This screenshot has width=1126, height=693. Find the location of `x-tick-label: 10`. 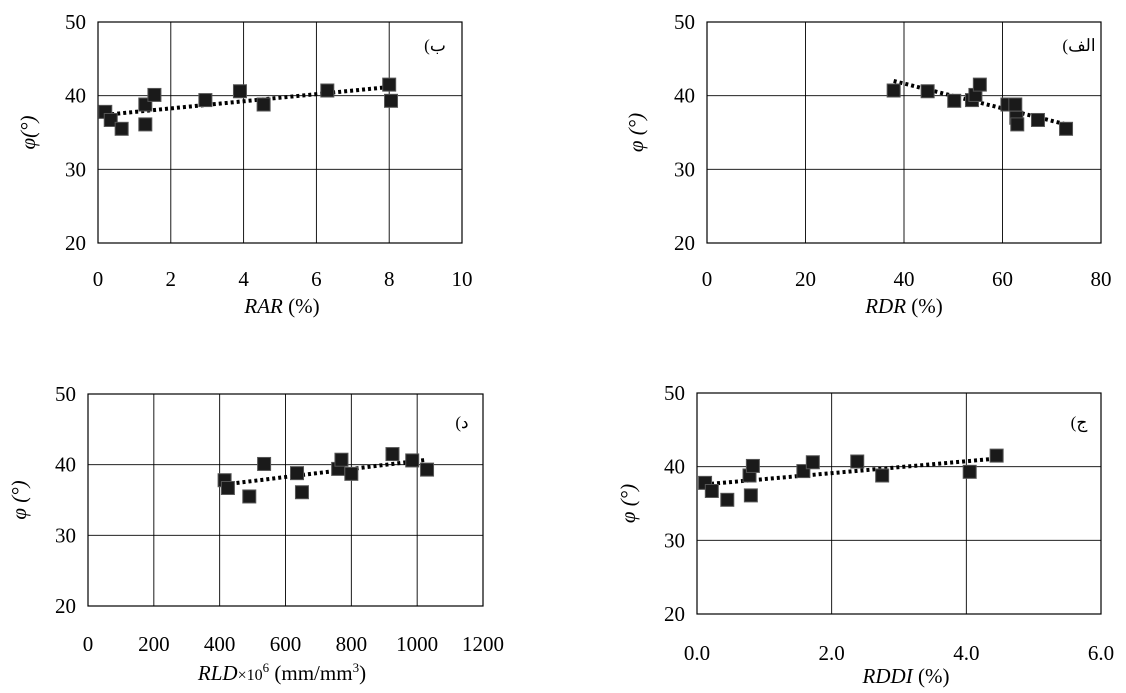

x-tick-label: 10 is located at coordinates (462, 279).